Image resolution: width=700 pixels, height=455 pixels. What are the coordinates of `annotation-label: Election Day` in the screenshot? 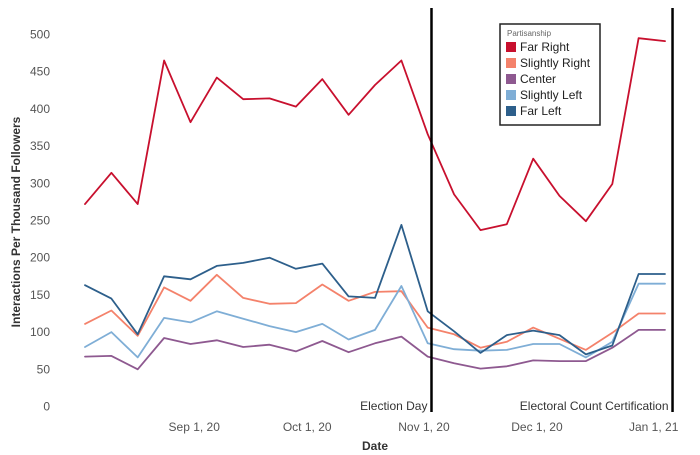 It's located at (393, 406).